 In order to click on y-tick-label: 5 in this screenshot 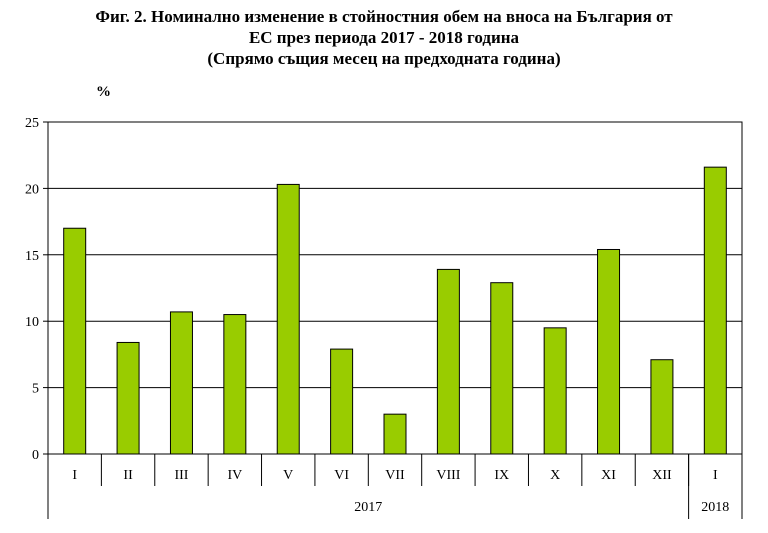, I will do `click(35, 389)`.